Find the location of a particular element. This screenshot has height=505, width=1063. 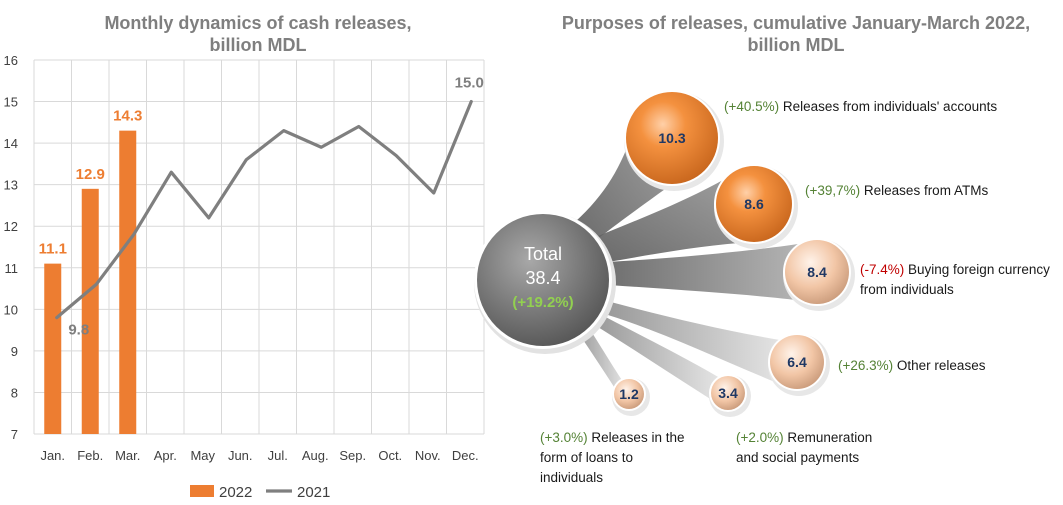

line-data-label: 15.0 is located at coordinates (469, 83).